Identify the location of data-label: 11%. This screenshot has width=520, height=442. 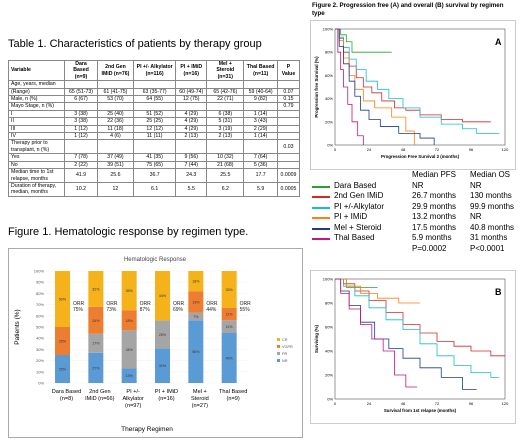
(230, 315).